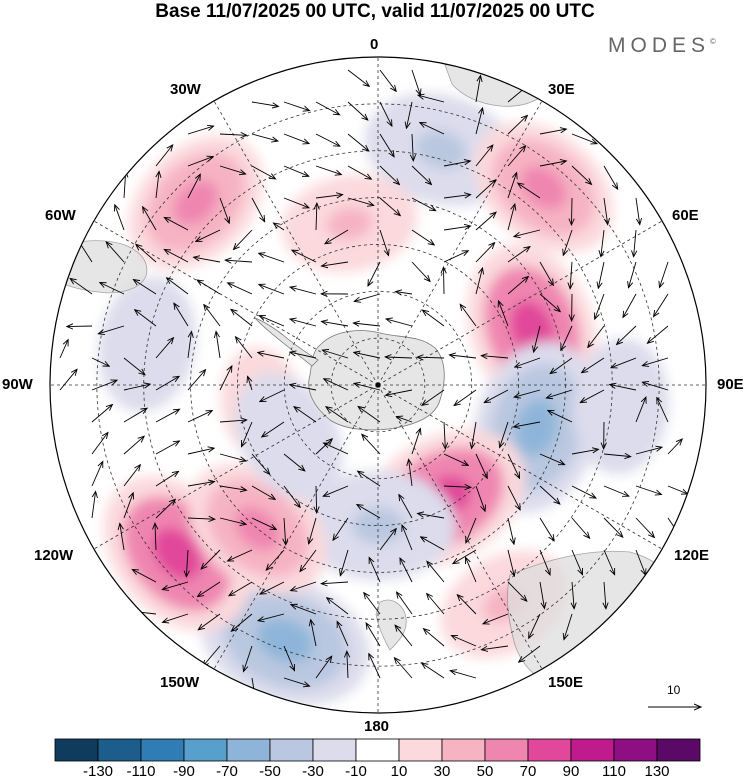 The image size is (750, 783). What do you see at coordinates (685, 215) in the screenshot?
I see `lon-label-60e: 60E` at bounding box center [685, 215].